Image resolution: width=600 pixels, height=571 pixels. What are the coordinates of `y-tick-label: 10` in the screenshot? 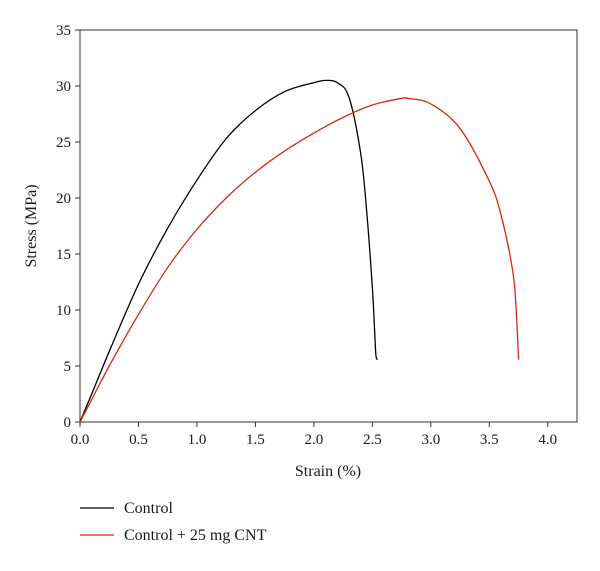 It's located at (63, 311).